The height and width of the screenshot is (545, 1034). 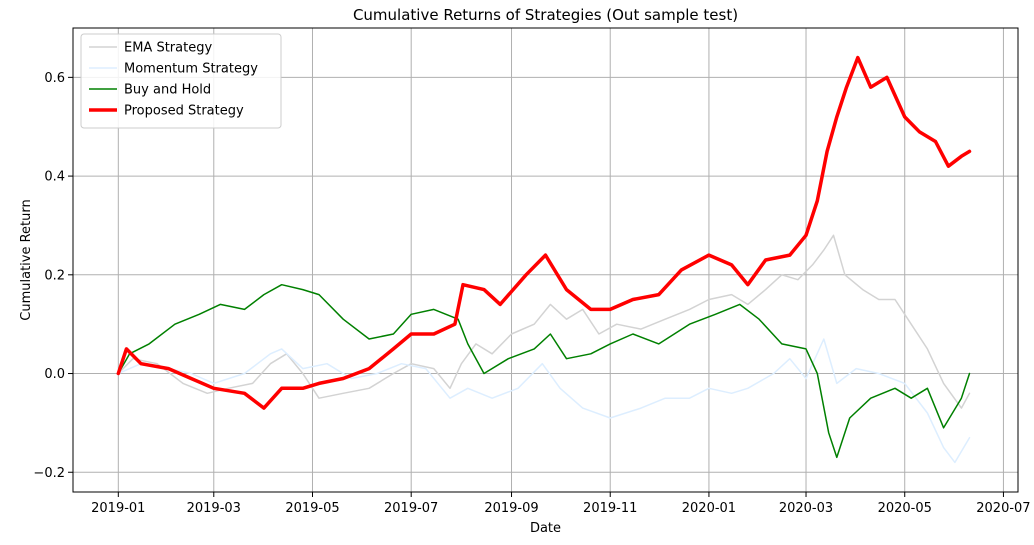 What do you see at coordinates (191, 69) in the screenshot?
I see `legend-label: Momentum Strategy` at bounding box center [191, 69].